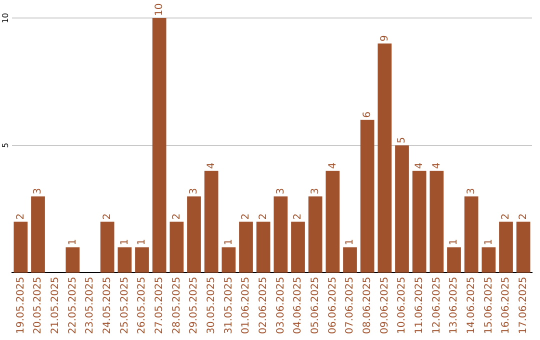  What do you see at coordinates (263, 305) in the screenshot?
I see `x-tick-label: 02.06.2025` at bounding box center [263, 305].